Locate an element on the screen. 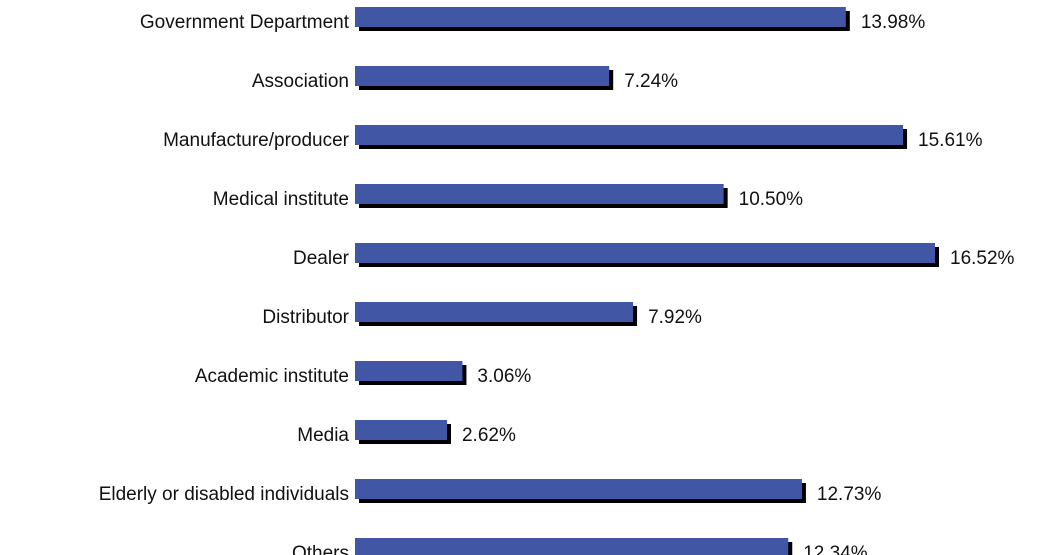 This screenshot has width=1052, height=555. value-label: 10.50% is located at coordinates (771, 199).